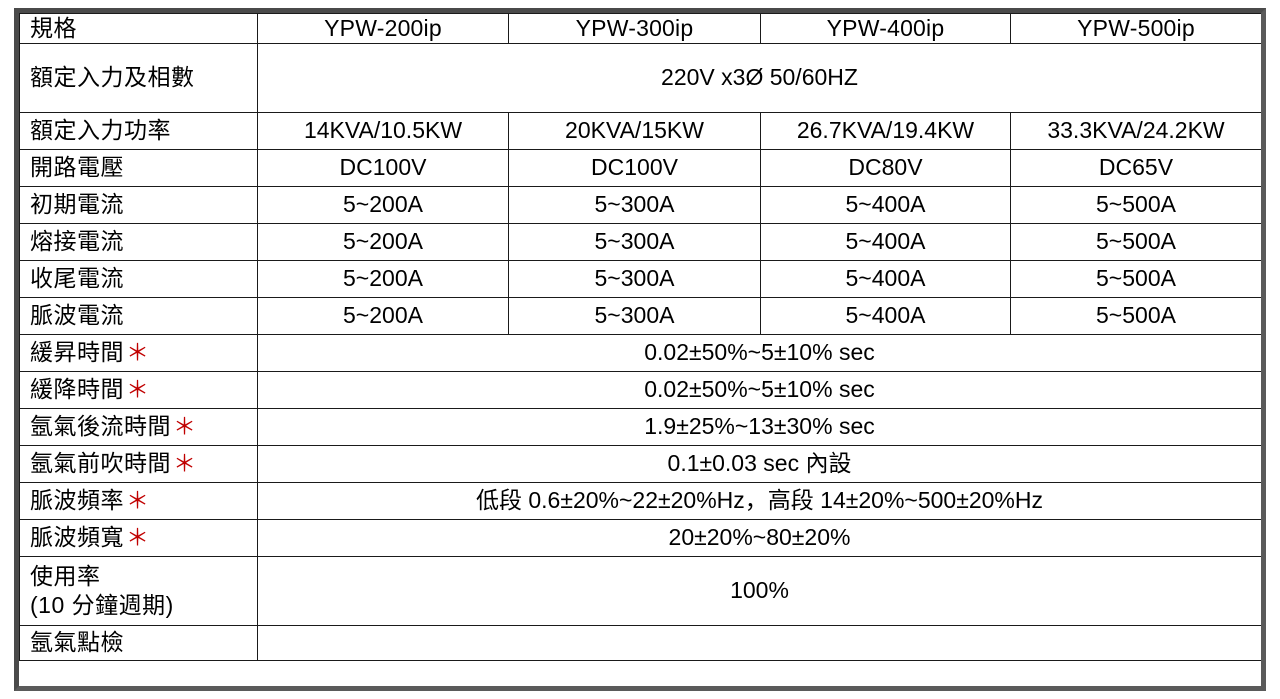  What do you see at coordinates (138, 642) in the screenshot?
I see `row-label: 氬氣點檢` at bounding box center [138, 642].